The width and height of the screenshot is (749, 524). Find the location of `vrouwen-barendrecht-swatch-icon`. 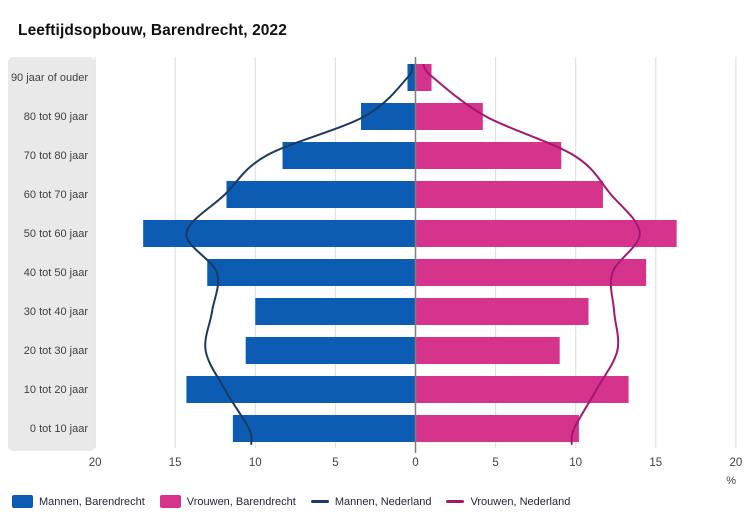

vrouwen-barendrecht-swatch-icon is located at coordinates (170, 501).